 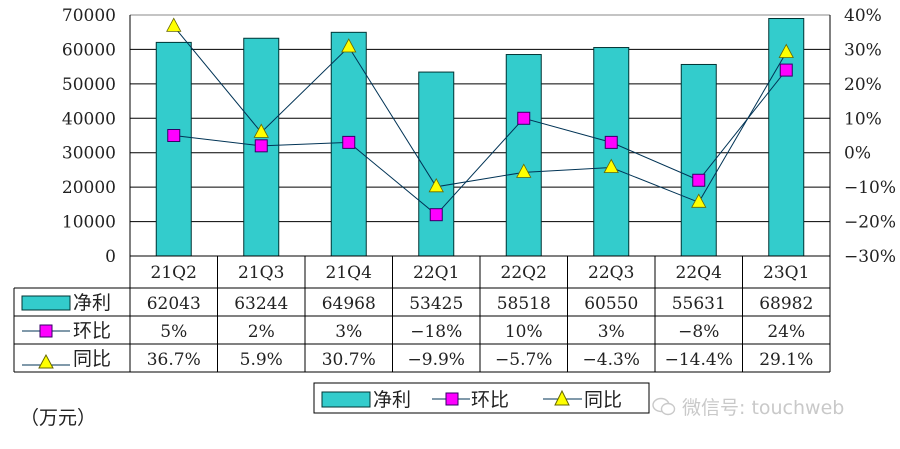 I want to click on y-tick-right: −20%, so click(x=870, y=223).